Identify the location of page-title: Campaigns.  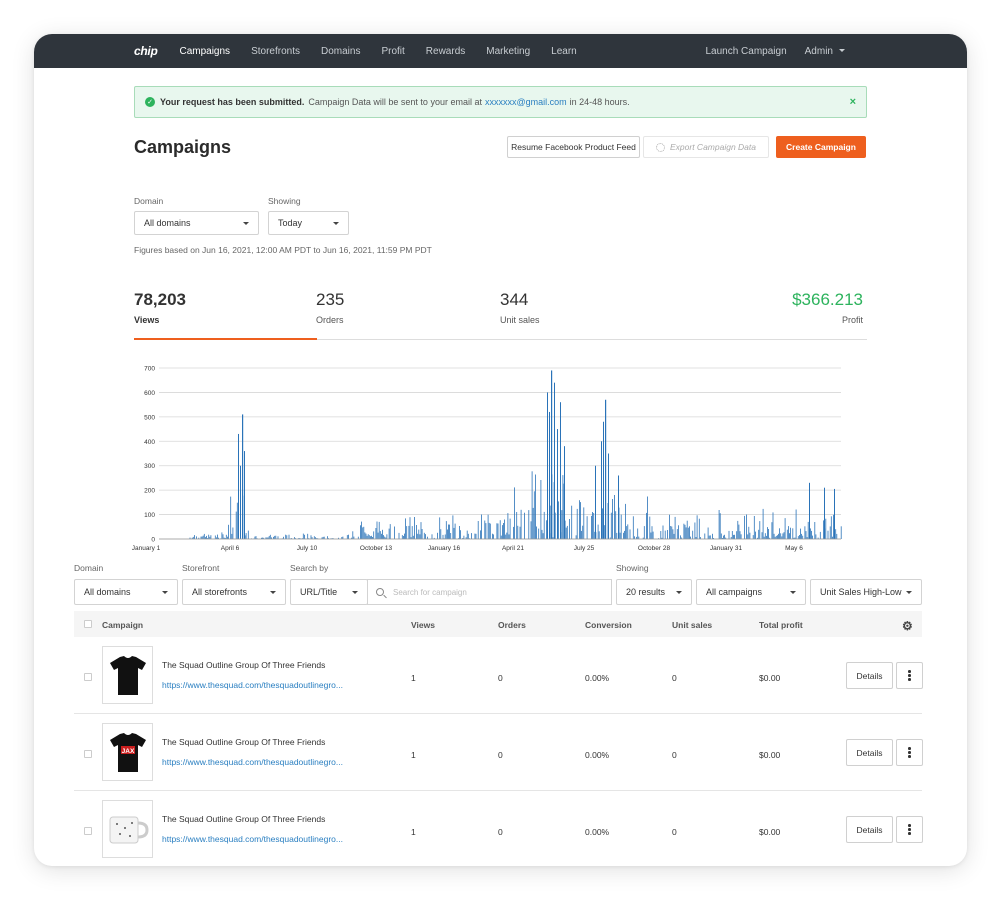
(183, 147).